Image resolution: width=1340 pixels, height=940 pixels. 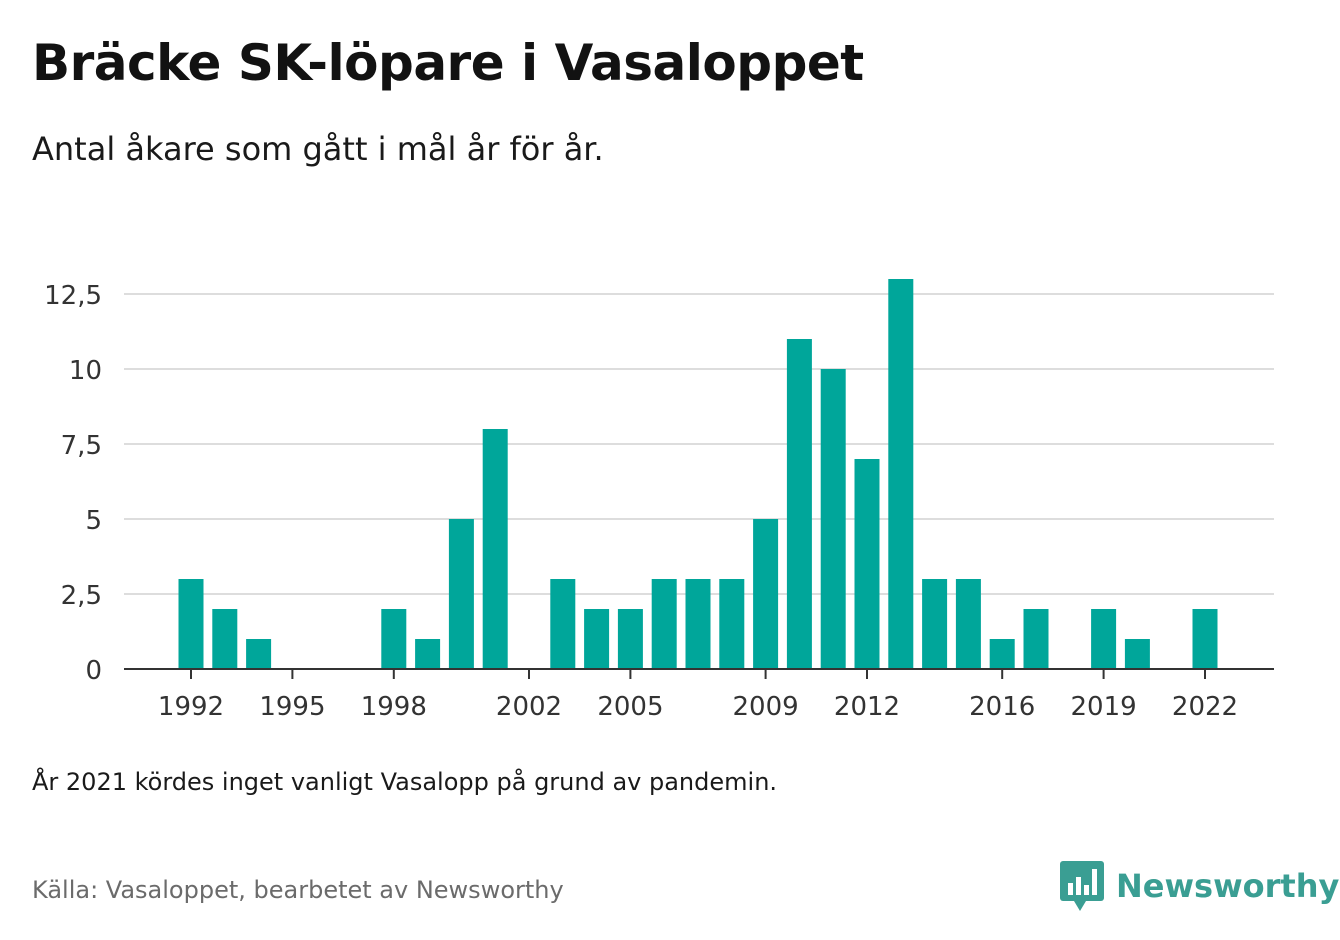 What do you see at coordinates (630, 639) in the screenshot?
I see `bar-2005` at bounding box center [630, 639].